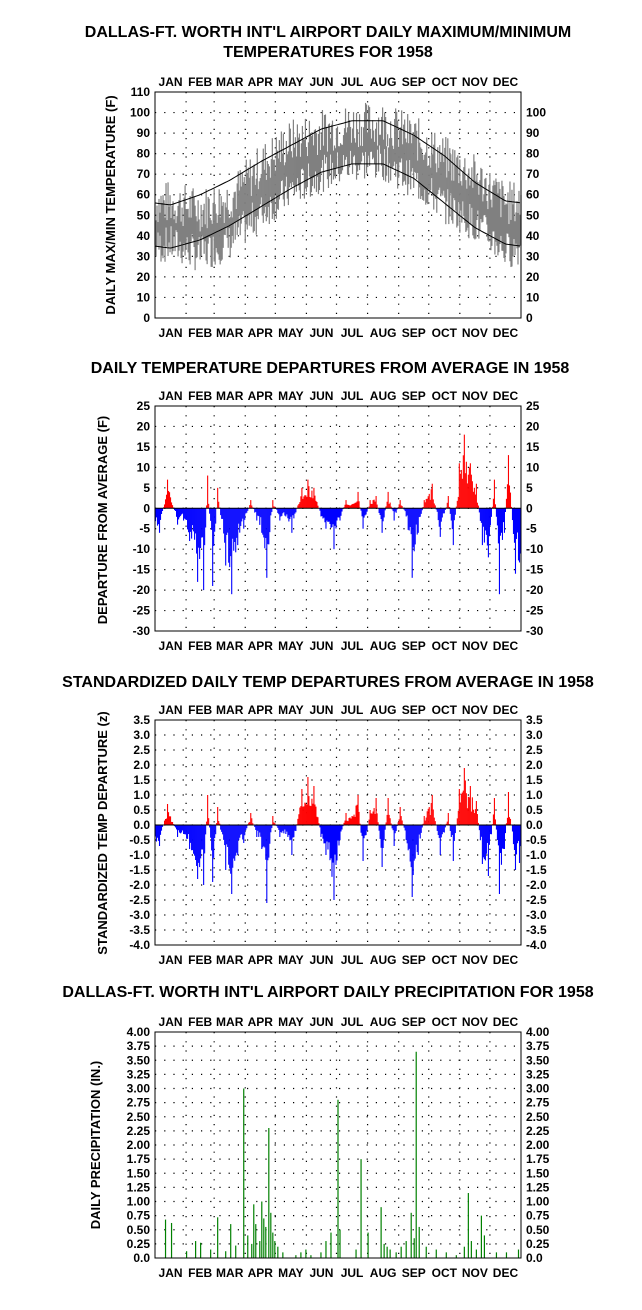 This screenshot has height=1310, width=642. Describe the element at coordinates (533, 154) in the screenshot. I see `y-tick-label: 80` at that location.